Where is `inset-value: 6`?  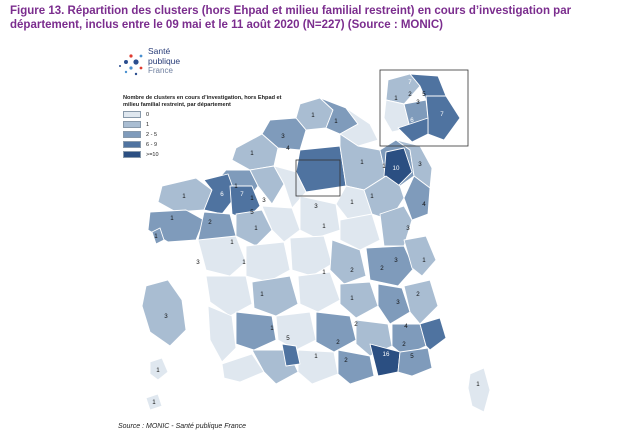 inset-value: 6 is located at coordinates (412, 120).